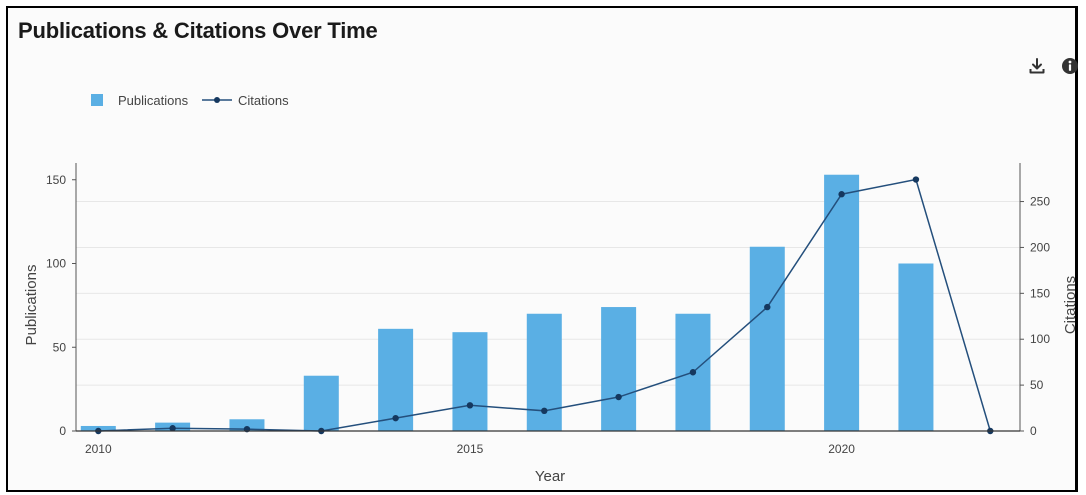  What do you see at coordinates (263, 100) in the screenshot?
I see `legend-citations-label: Citations` at bounding box center [263, 100].